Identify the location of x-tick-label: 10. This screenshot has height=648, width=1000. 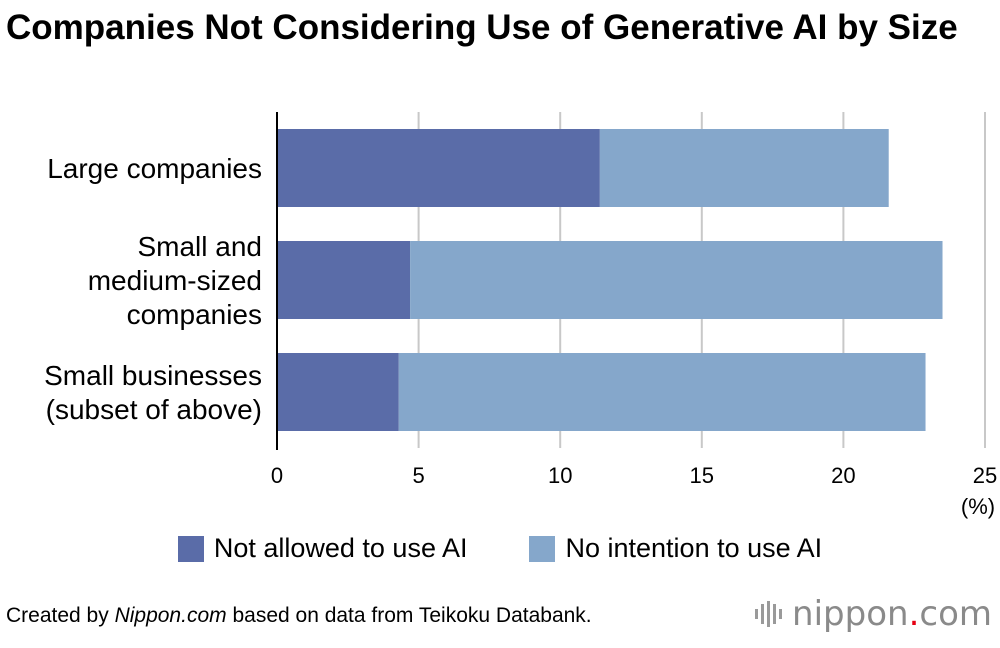
(560, 475).